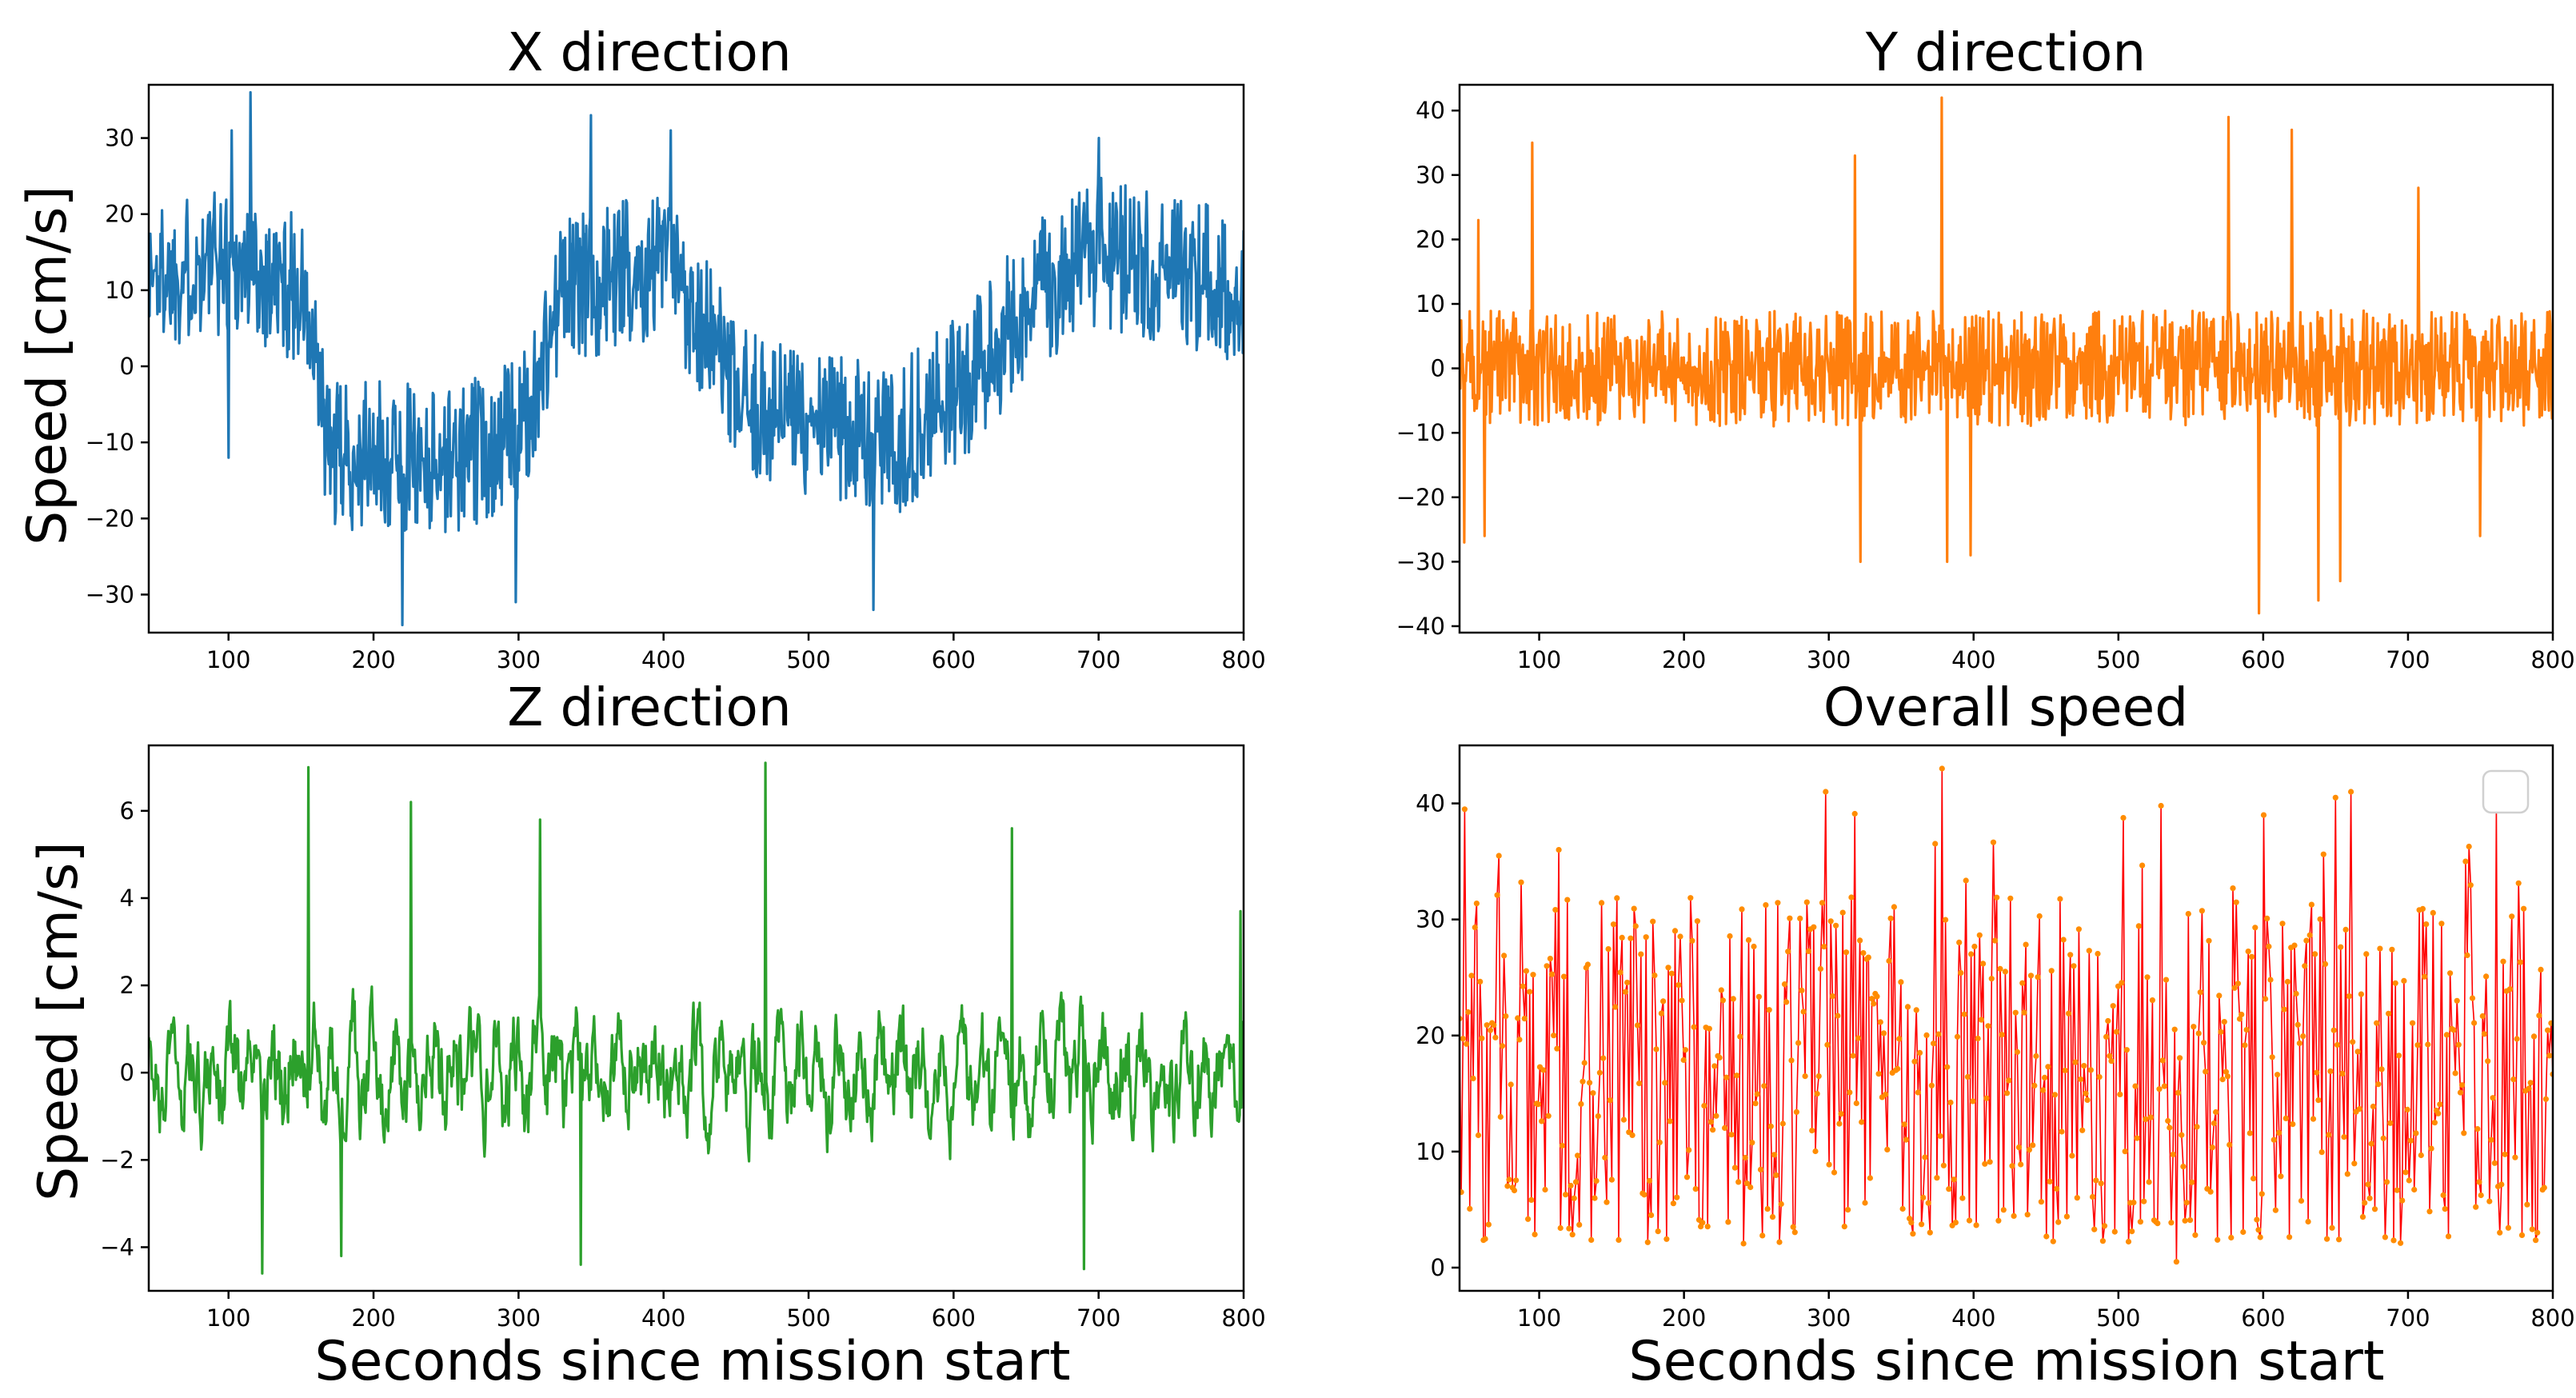  Describe the element at coordinates (110, 595) in the screenshot. I see `y-tick-label: −30` at that location.